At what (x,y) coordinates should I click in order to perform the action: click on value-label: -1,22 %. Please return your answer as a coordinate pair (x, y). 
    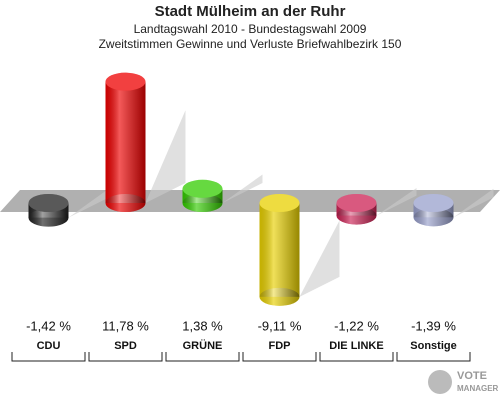
    Looking at the image, I should click on (356, 325).